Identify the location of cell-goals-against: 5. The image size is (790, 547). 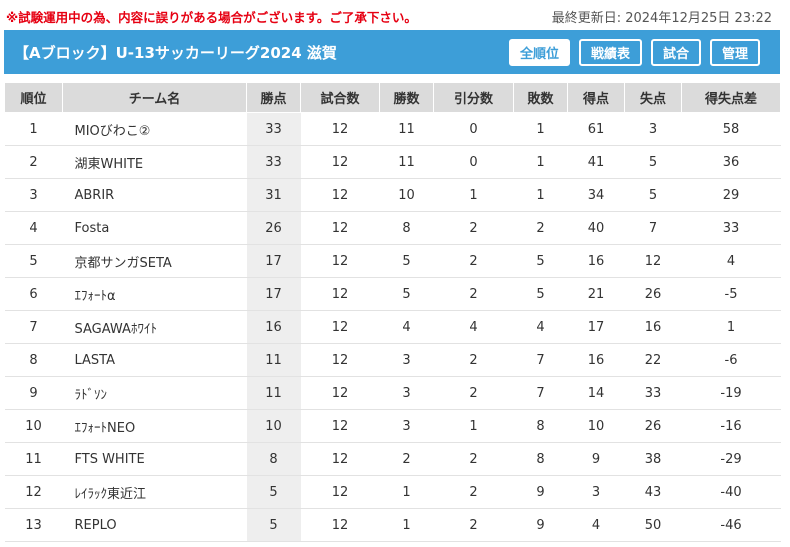
(653, 195).